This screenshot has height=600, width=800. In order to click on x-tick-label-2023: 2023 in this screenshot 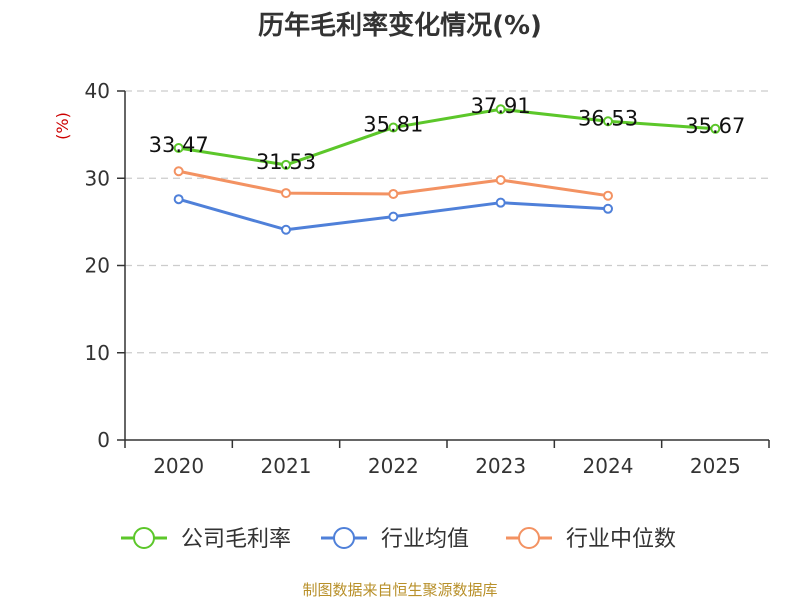, I will do `click(500, 466)`.